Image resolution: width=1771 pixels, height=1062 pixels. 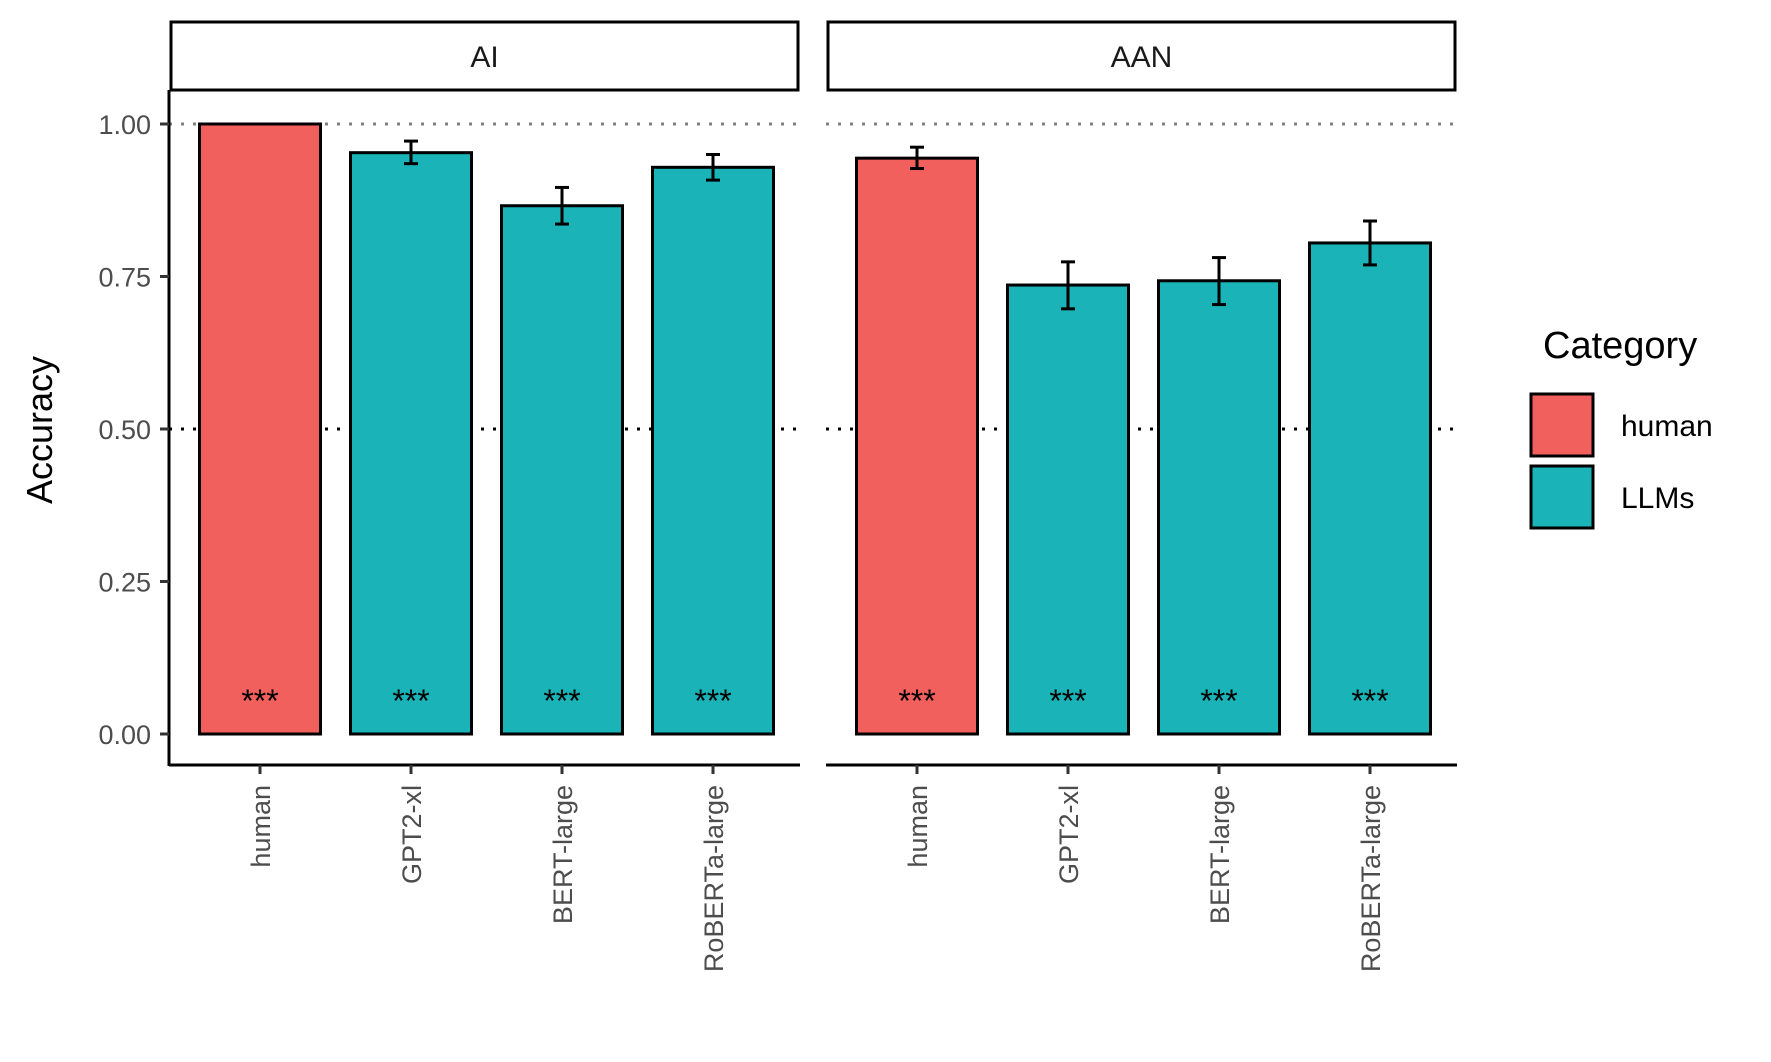 What do you see at coordinates (1657, 498) in the screenshot?
I see `legend-label-llms: LLMs` at bounding box center [1657, 498].